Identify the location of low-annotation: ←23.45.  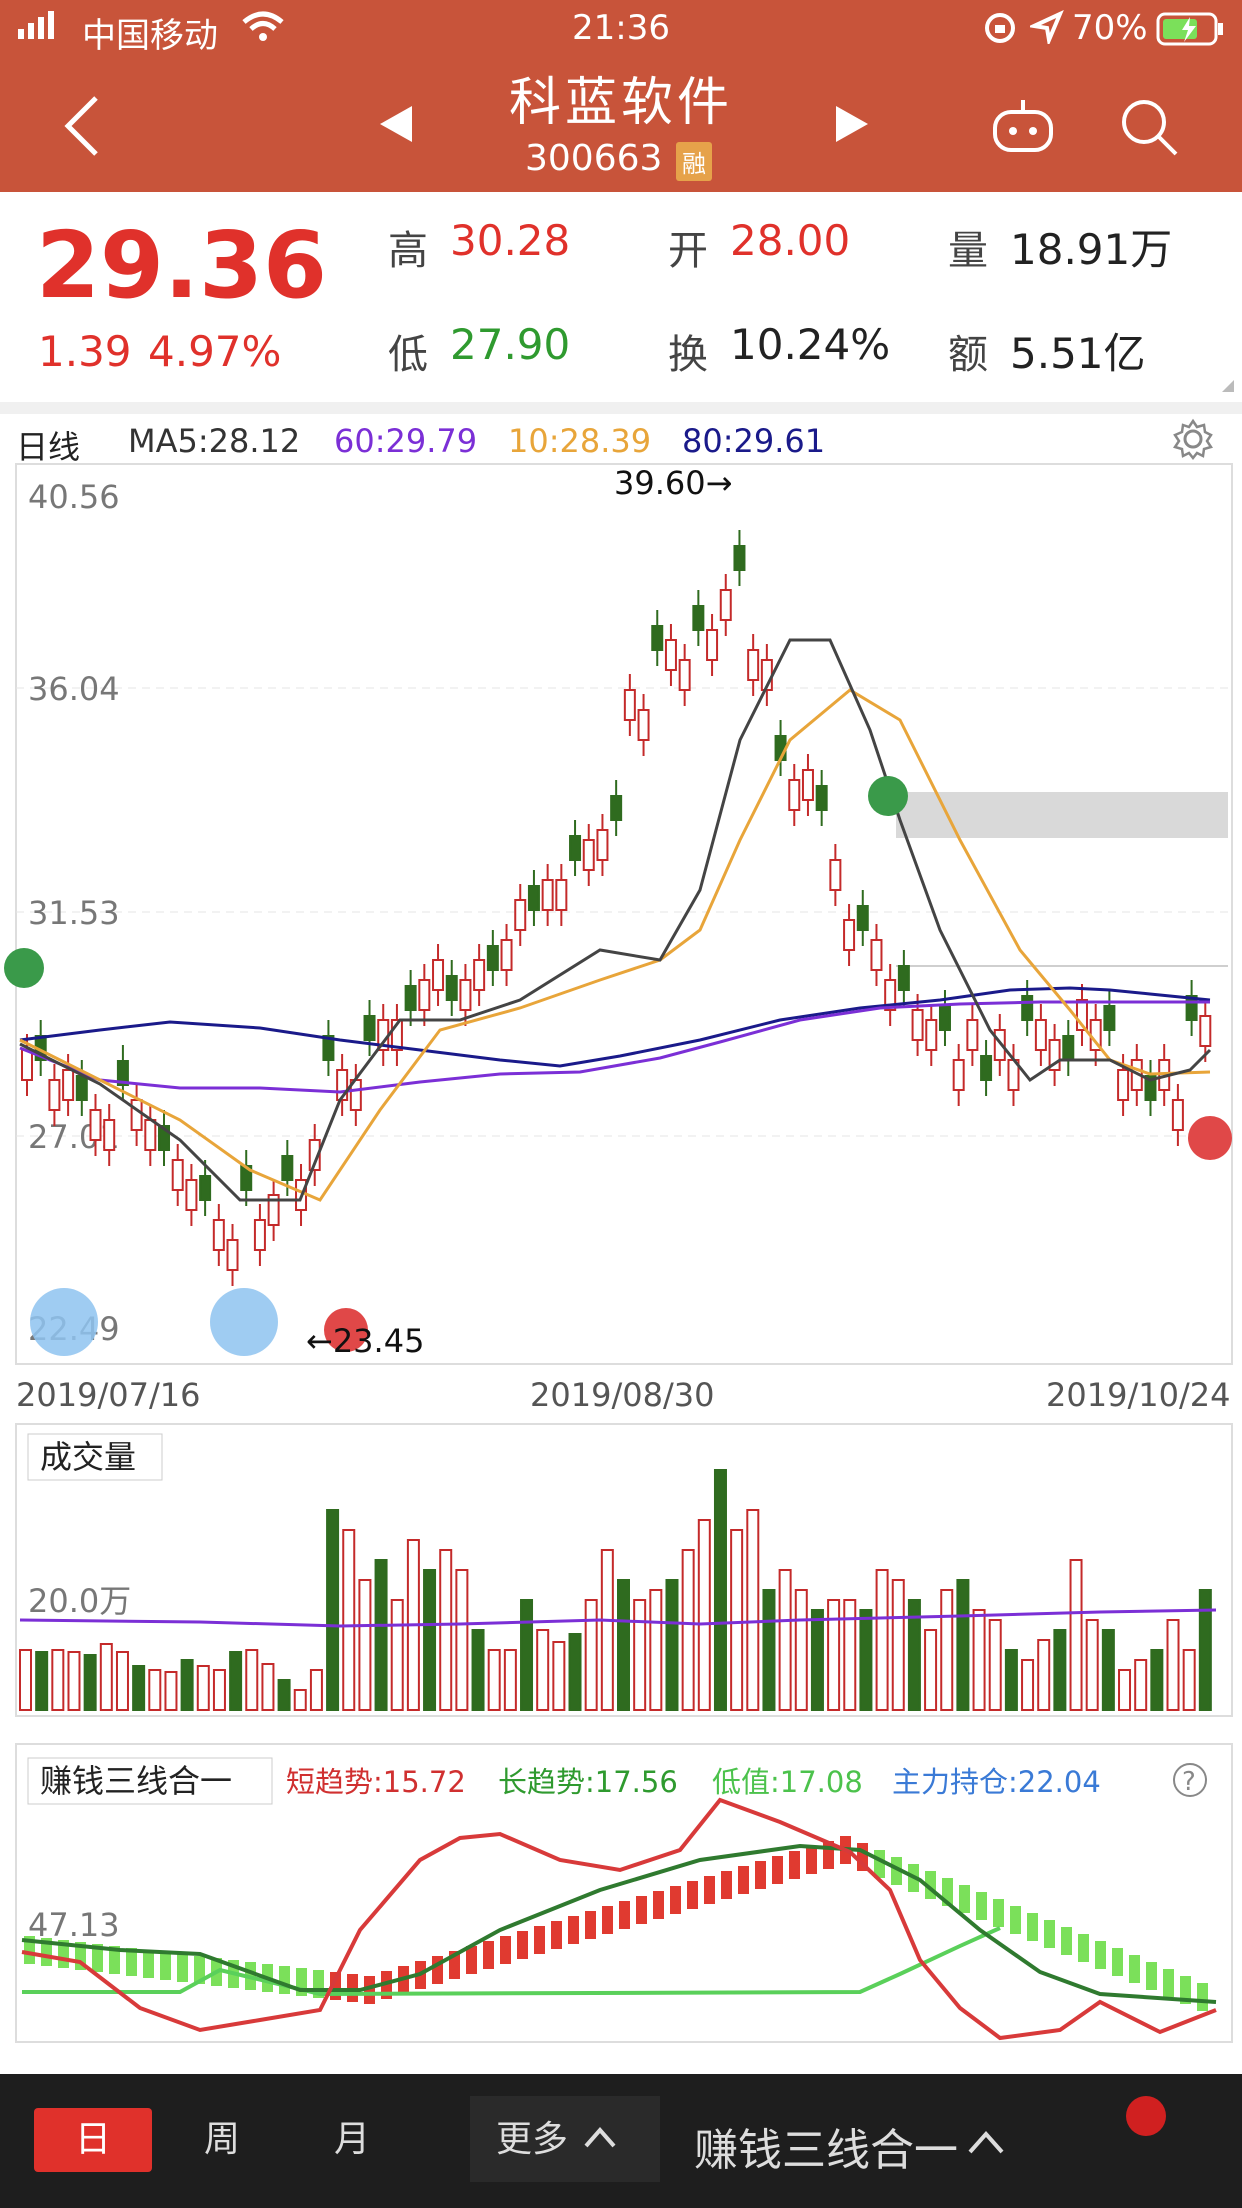
(365, 1341).